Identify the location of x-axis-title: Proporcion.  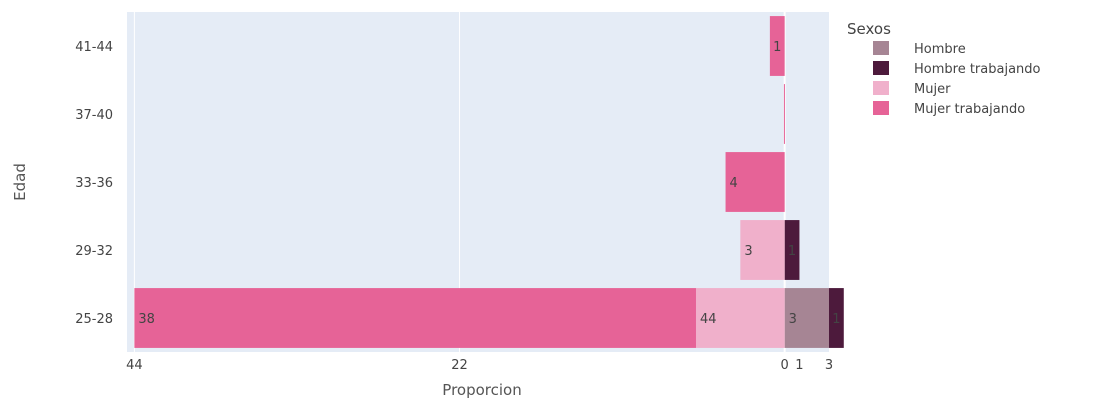
(481, 390).